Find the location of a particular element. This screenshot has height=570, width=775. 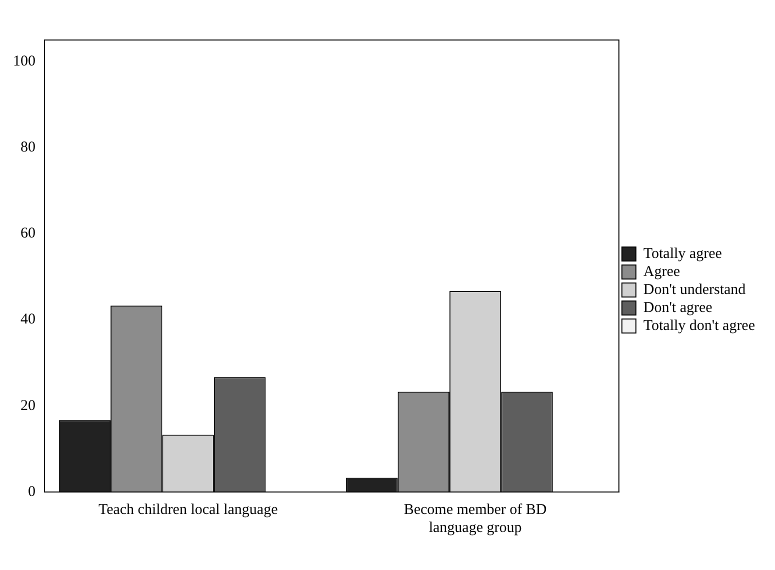

y-tick-label: 80 is located at coordinates (28, 148).